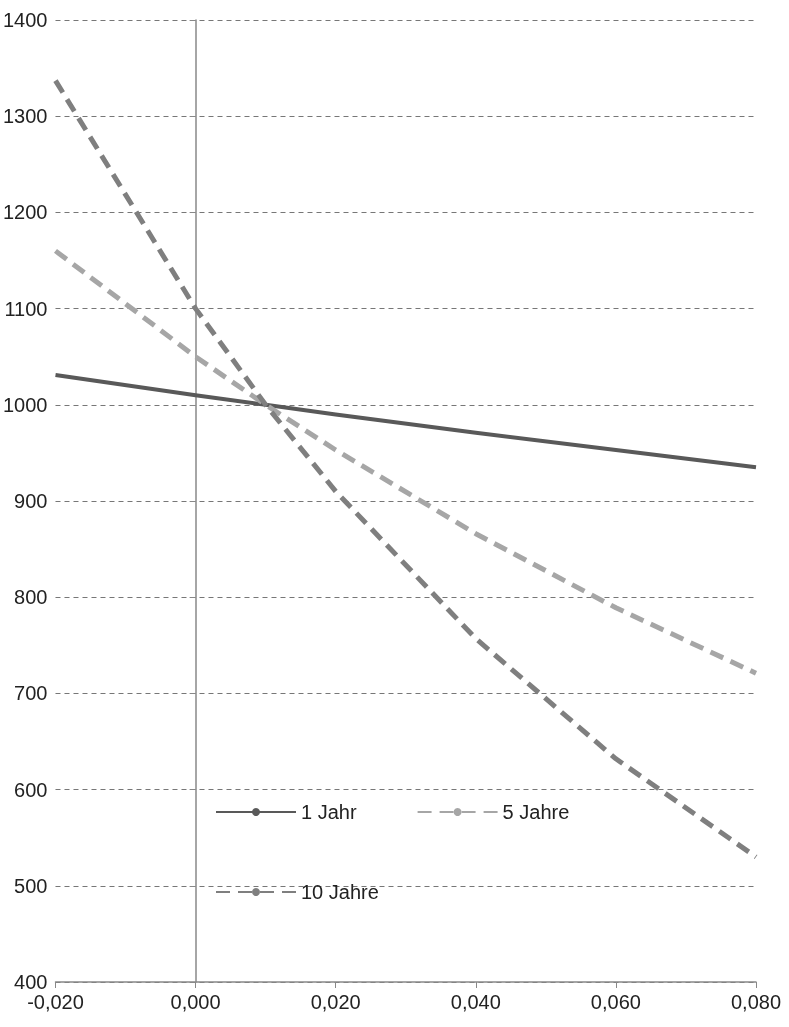 The width and height of the screenshot is (789, 1027). I want to click on y-tick-label: 1200, so click(25, 212).